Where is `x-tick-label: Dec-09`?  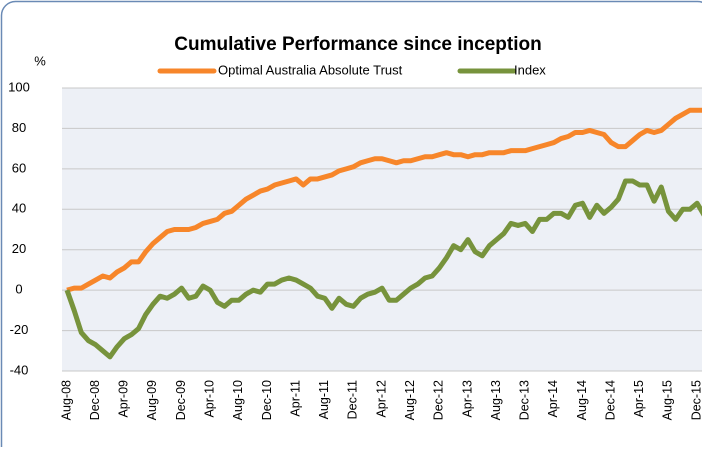 x-tick-label: Dec-09 is located at coordinates (181, 400).